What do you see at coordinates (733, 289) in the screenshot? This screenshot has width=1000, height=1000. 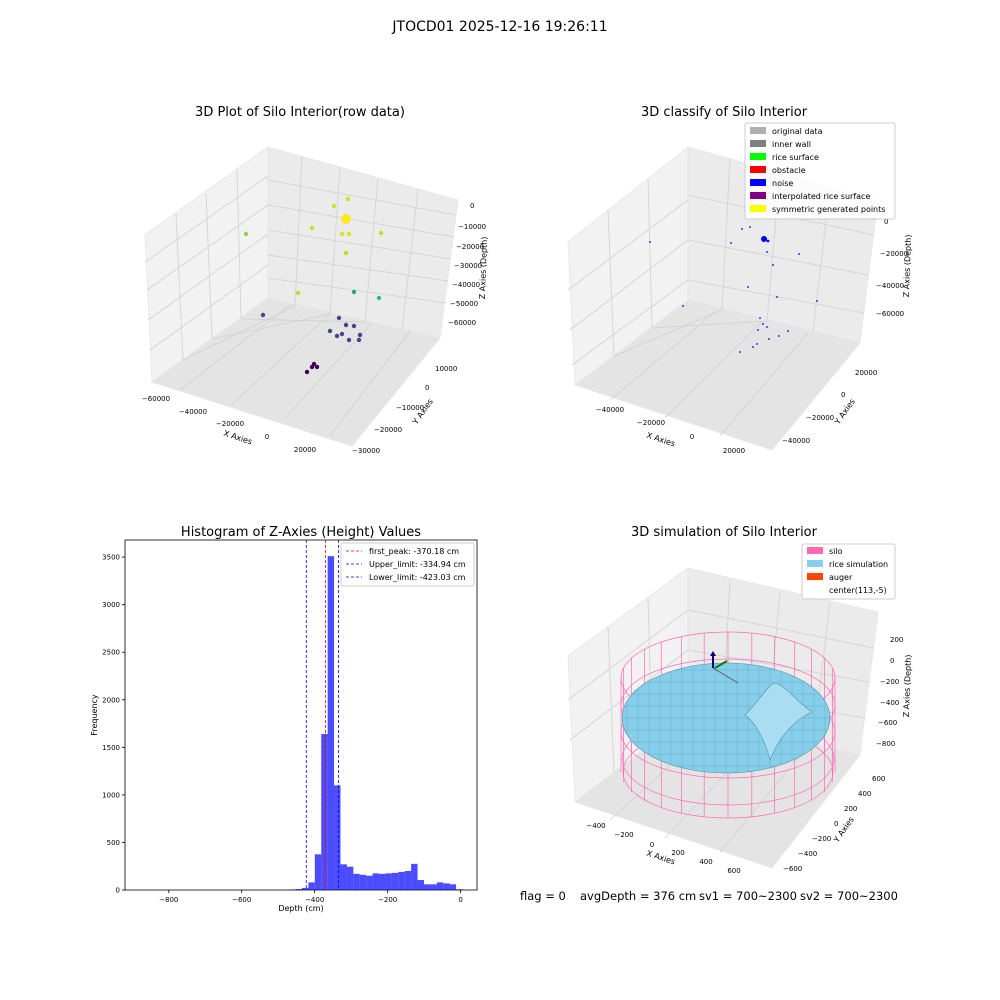 I see `classify-noise-points` at bounding box center [733, 289].